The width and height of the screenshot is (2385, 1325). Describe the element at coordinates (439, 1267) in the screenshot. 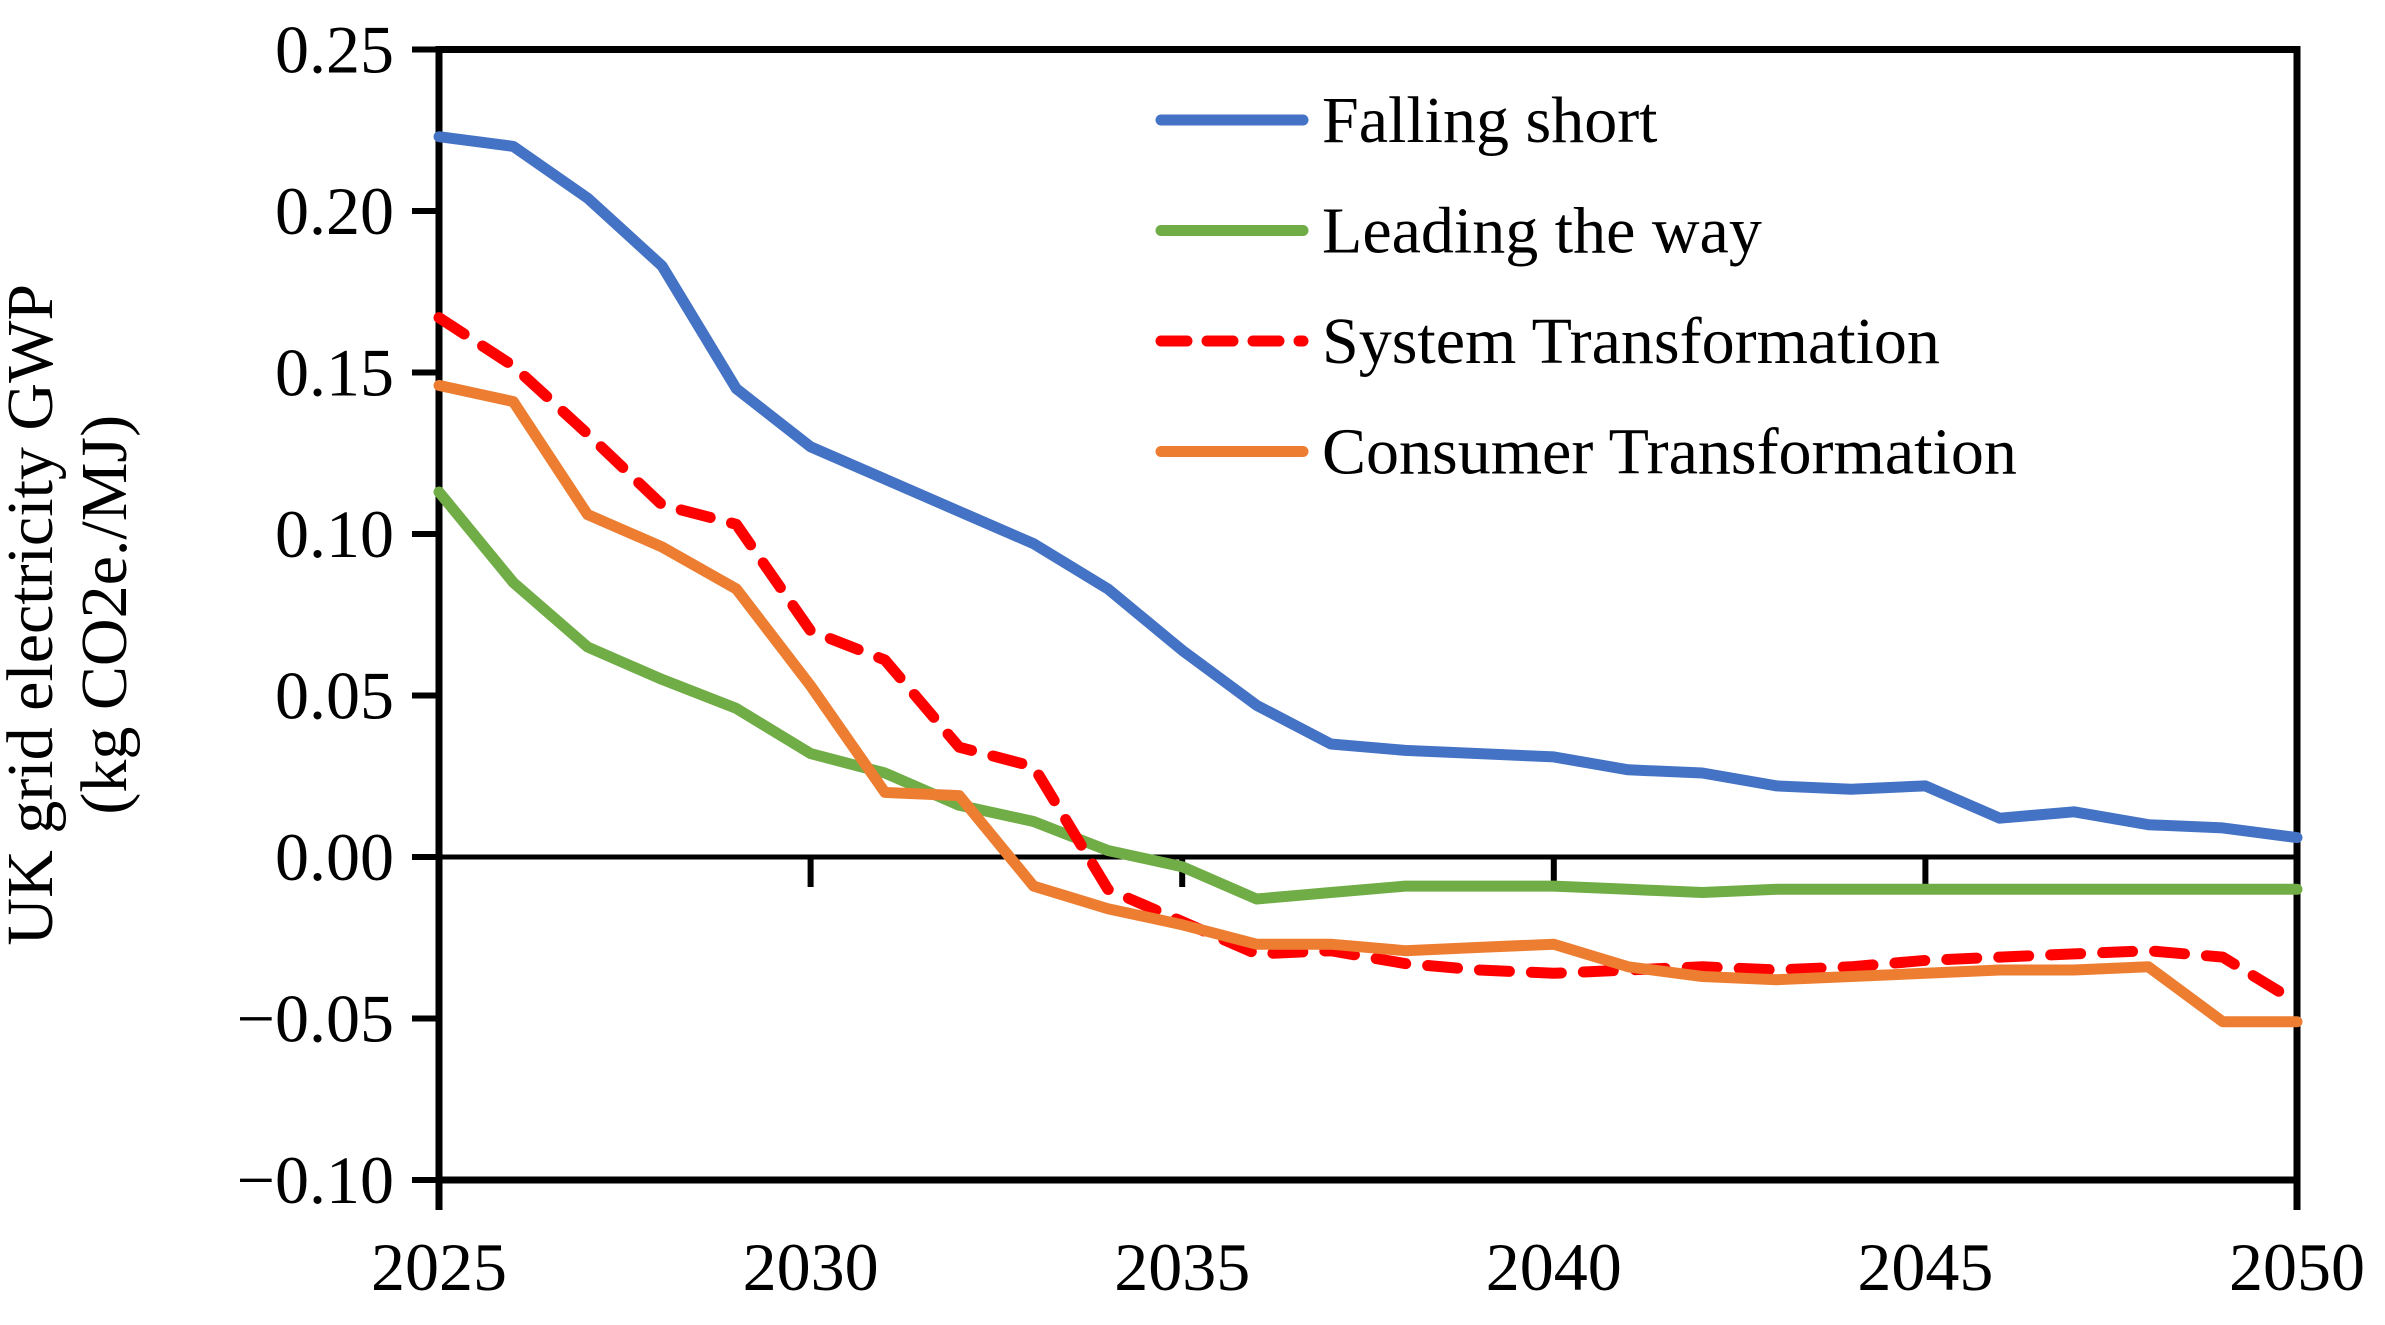

I see `x-tick-label: 2025` at that location.